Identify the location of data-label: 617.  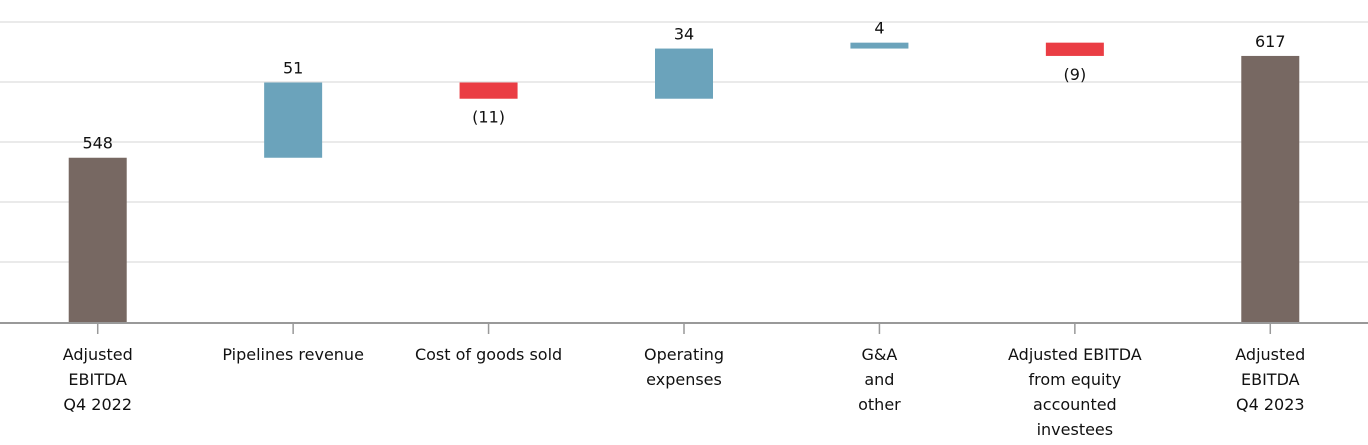
(1270, 41).